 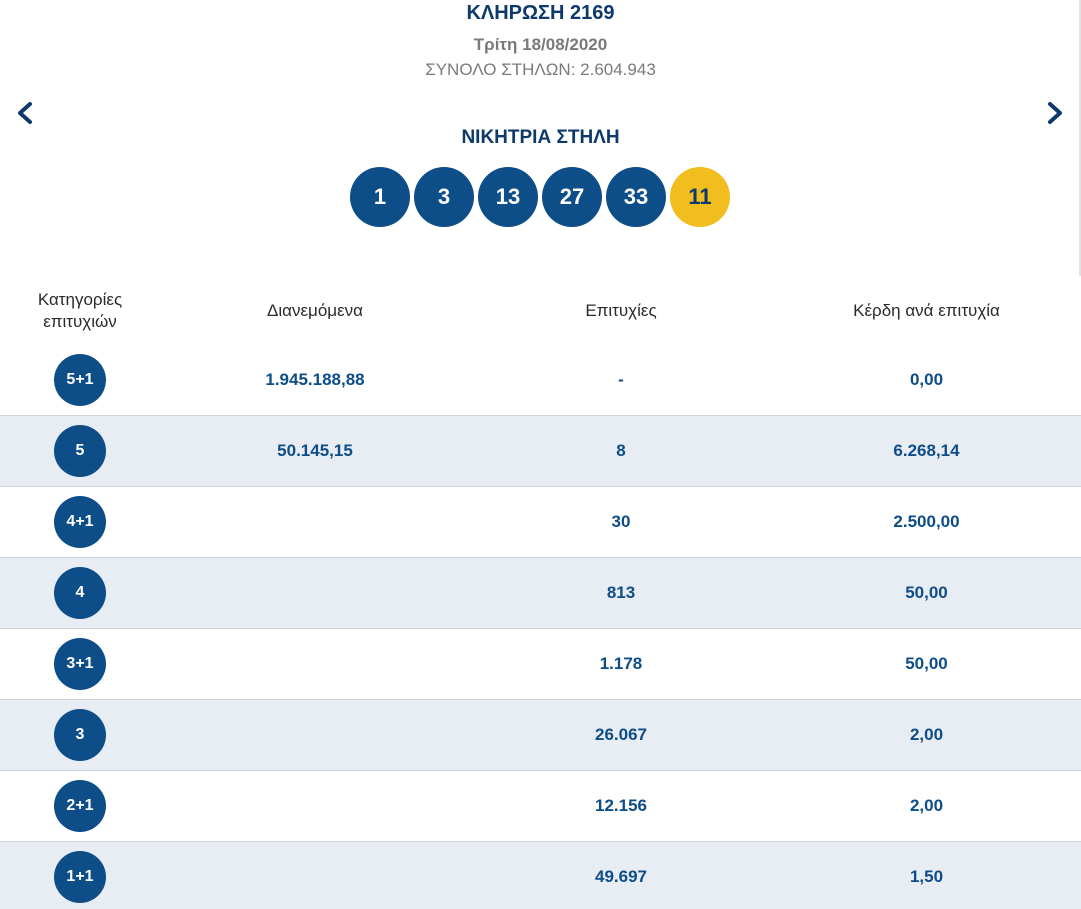 I want to click on winners-value: -, so click(x=621, y=379).